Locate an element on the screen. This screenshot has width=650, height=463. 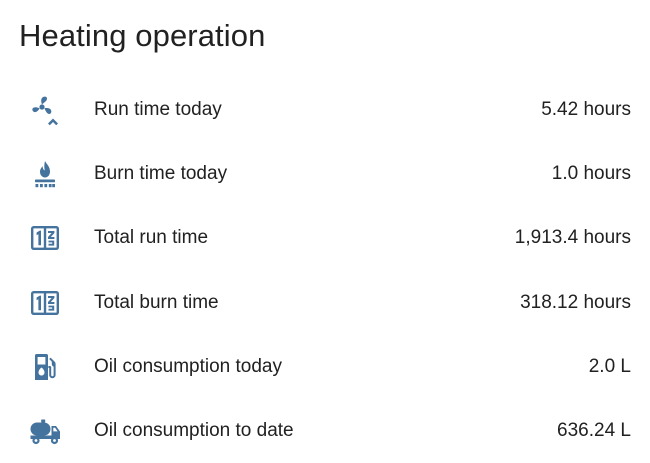
gas-burner-icon is located at coordinates (45, 174).